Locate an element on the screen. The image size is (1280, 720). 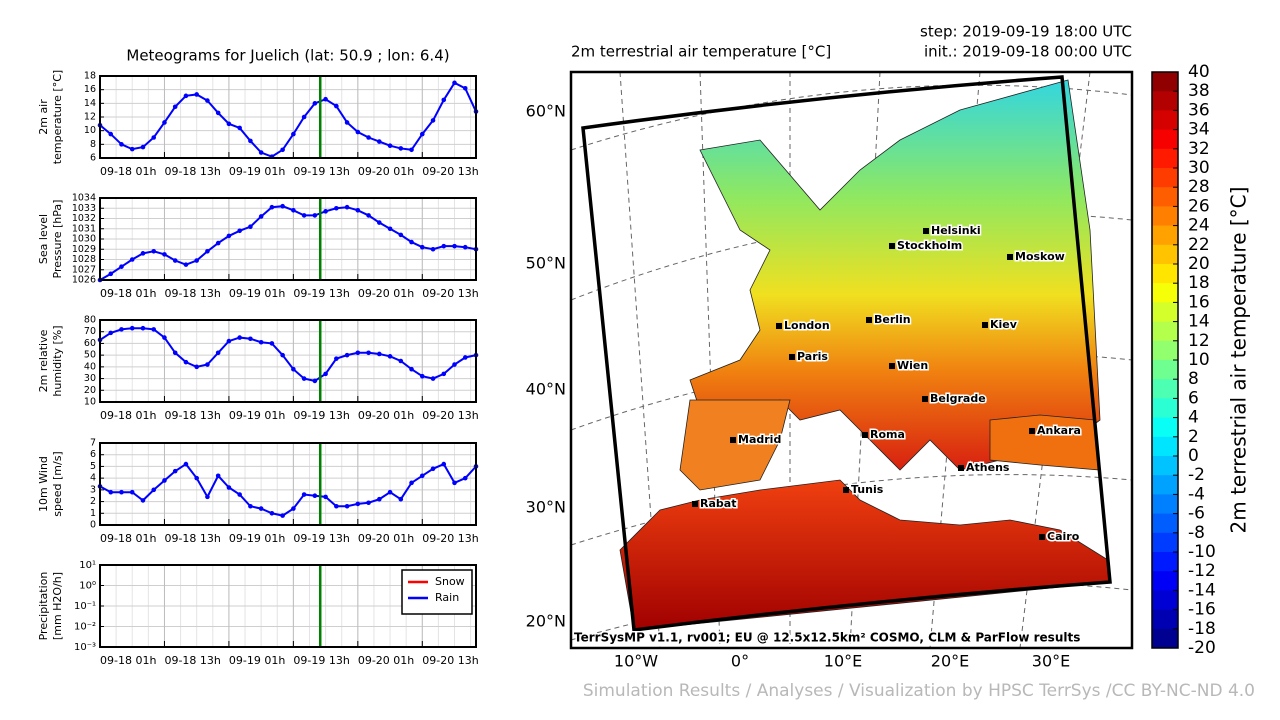
land-iberia is located at coordinates (735, 445).